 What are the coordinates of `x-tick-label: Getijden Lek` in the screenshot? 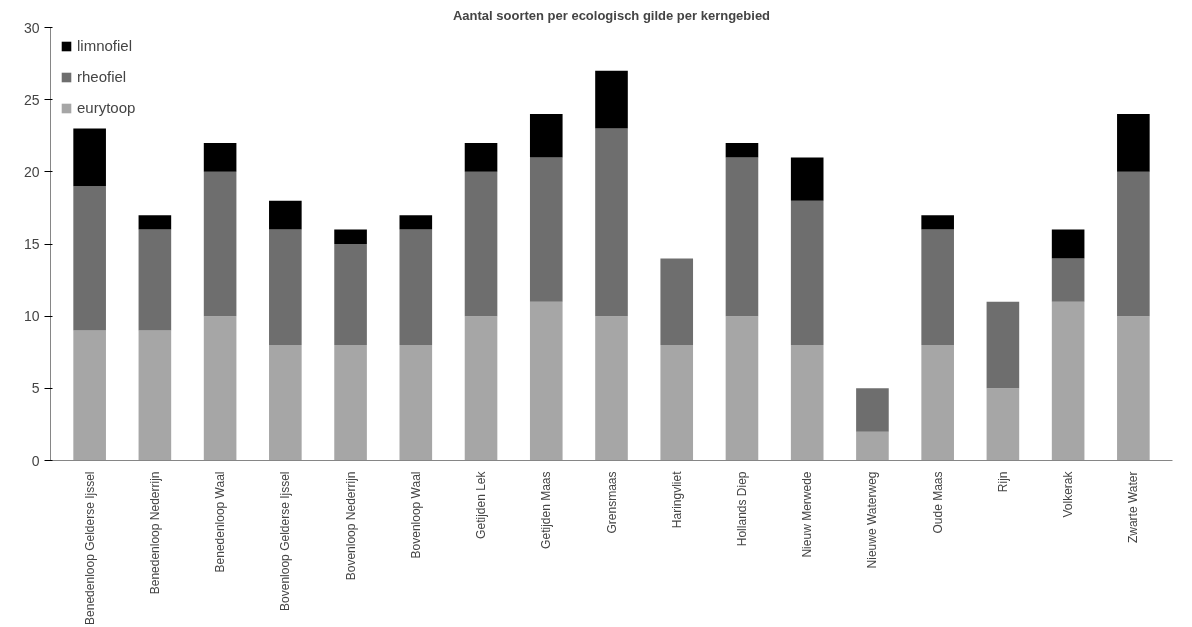 It's located at (481, 504).